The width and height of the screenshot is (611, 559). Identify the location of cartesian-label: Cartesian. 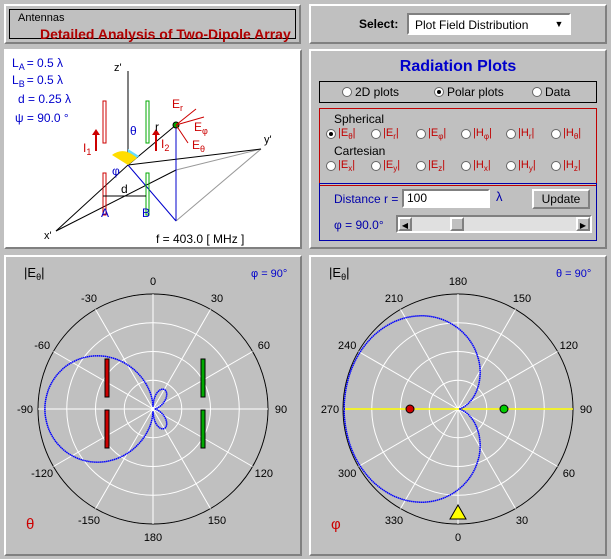
(360, 151).